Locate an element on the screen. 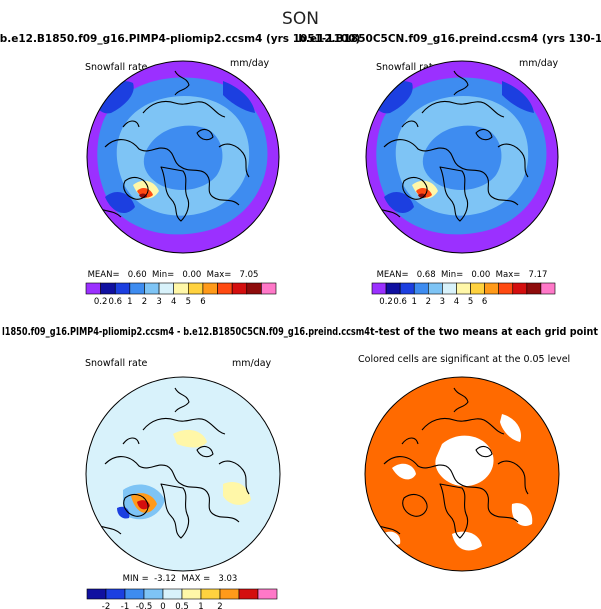 The image size is (601, 609). colorbar-tick-label: -1 is located at coordinates (125, 605).